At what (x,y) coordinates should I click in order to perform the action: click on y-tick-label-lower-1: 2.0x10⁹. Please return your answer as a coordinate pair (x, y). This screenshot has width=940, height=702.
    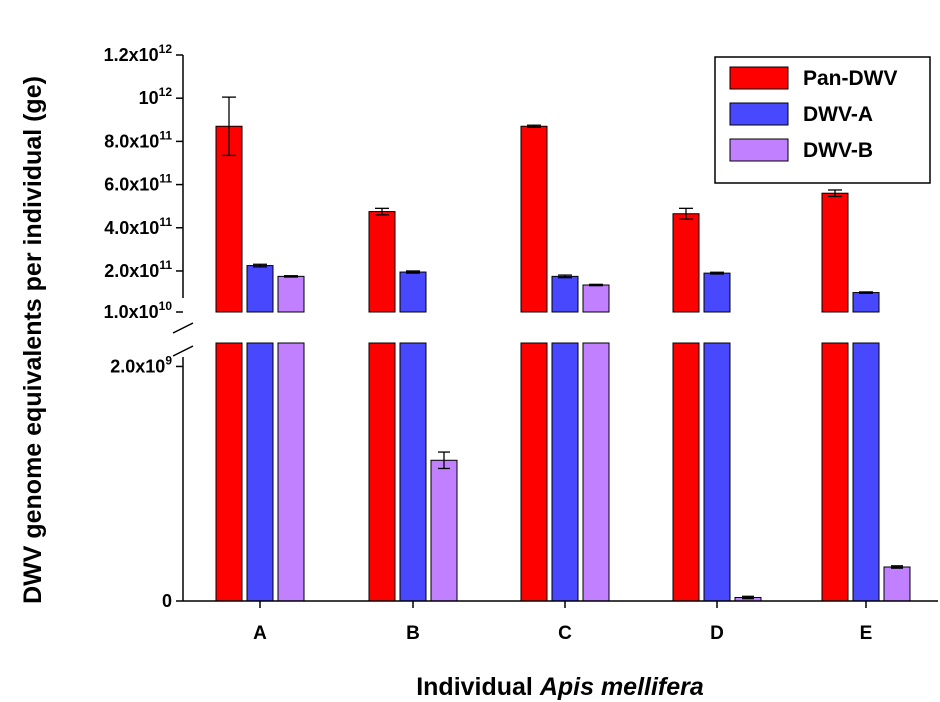
    Looking at the image, I should click on (141, 364).